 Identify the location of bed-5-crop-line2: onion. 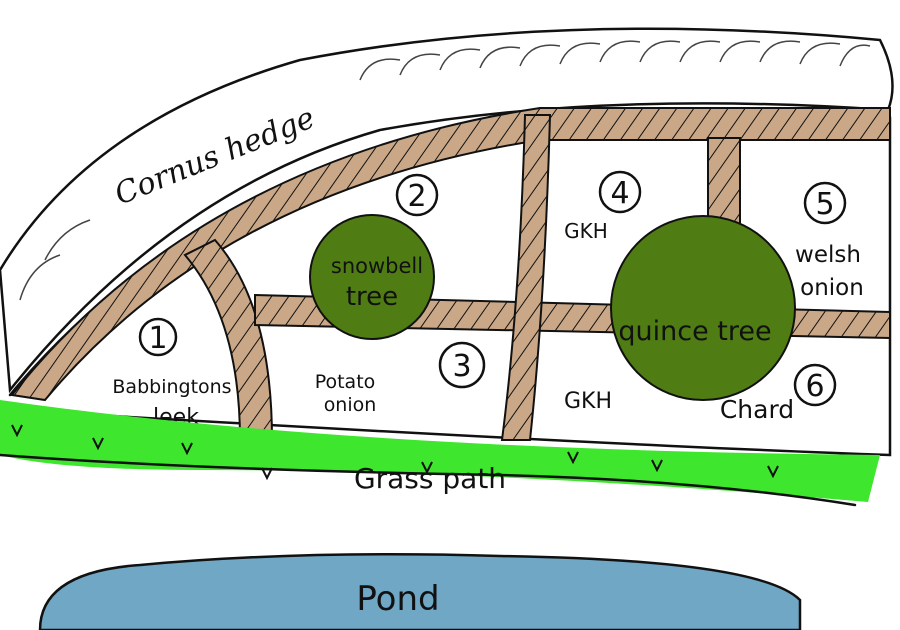
(832, 288).